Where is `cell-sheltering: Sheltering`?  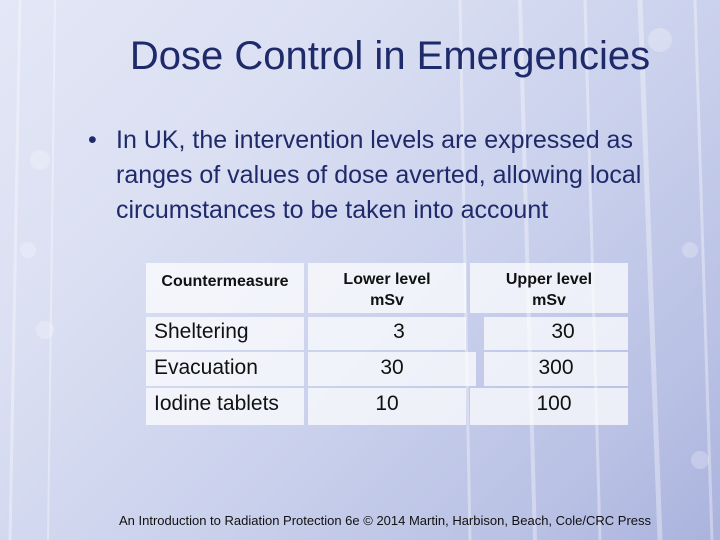 cell-sheltering: Sheltering is located at coordinates (201, 331).